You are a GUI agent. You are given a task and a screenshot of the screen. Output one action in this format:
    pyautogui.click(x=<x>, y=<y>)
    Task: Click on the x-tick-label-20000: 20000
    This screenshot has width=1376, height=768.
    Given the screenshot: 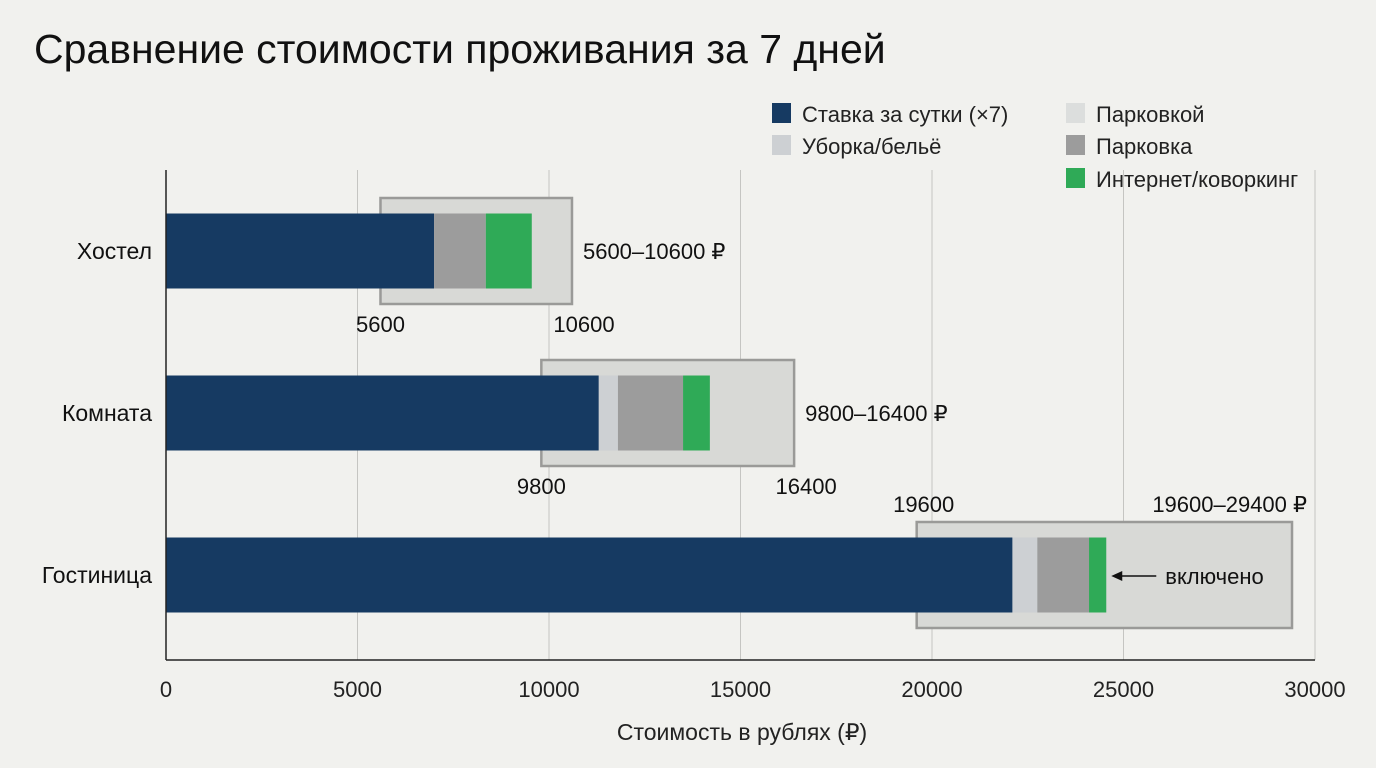 What is the action you would take?
    pyautogui.click(x=931, y=689)
    